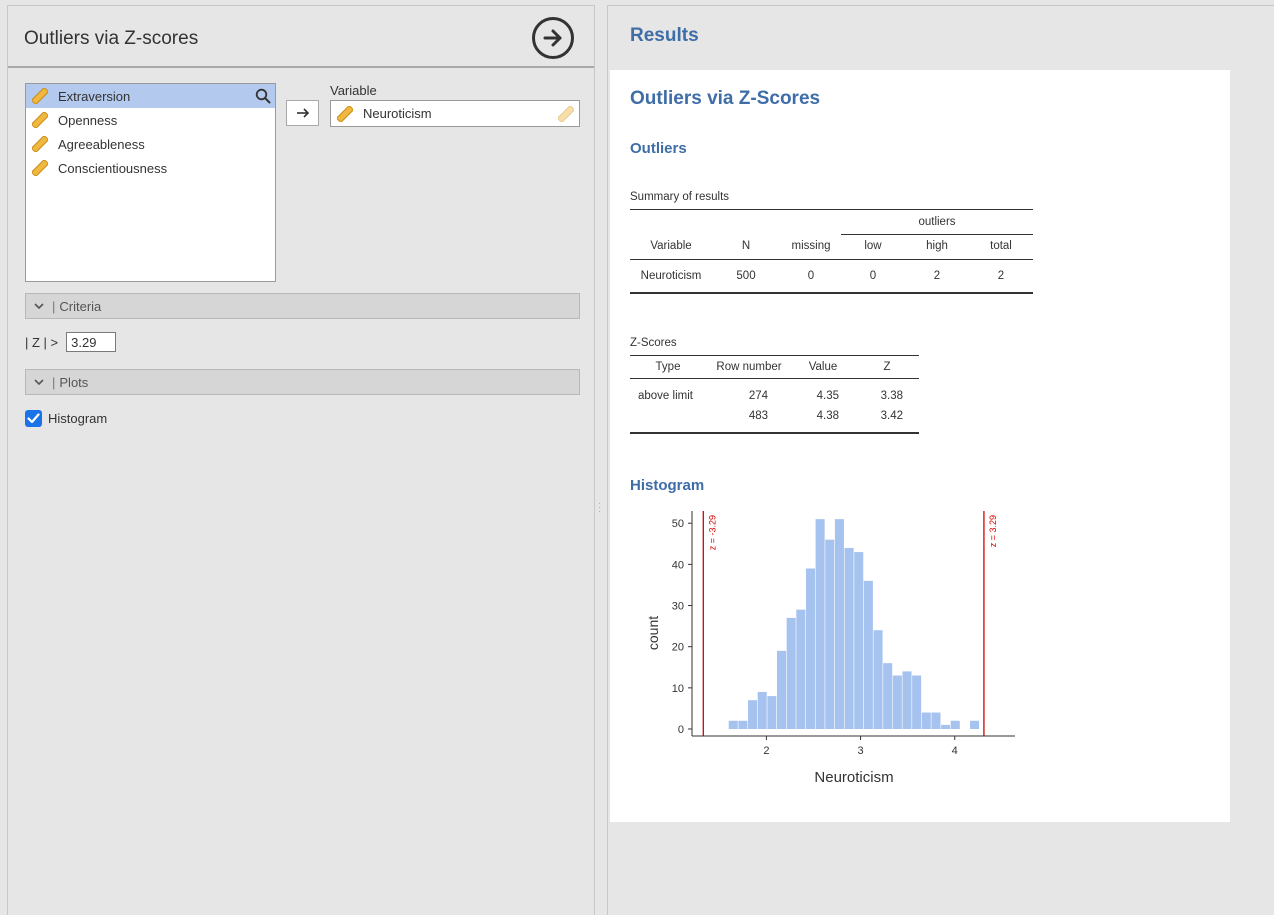  What do you see at coordinates (1001, 246) in the screenshot?
I see `summary-col-total: total` at bounding box center [1001, 246].